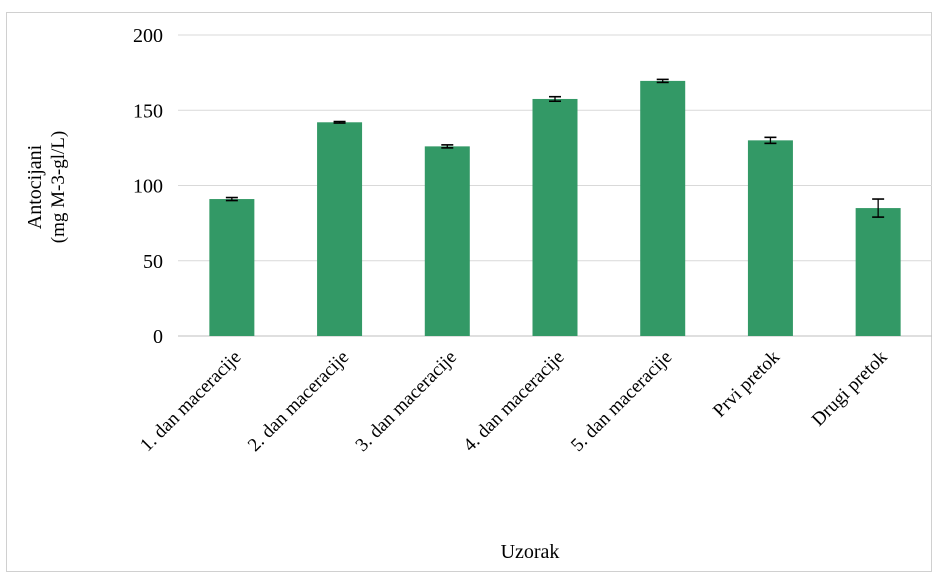 The height and width of the screenshot is (572, 936). Describe the element at coordinates (190, 401) in the screenshot. I see `x-tick-label: 1. dan maceracije` at that location.